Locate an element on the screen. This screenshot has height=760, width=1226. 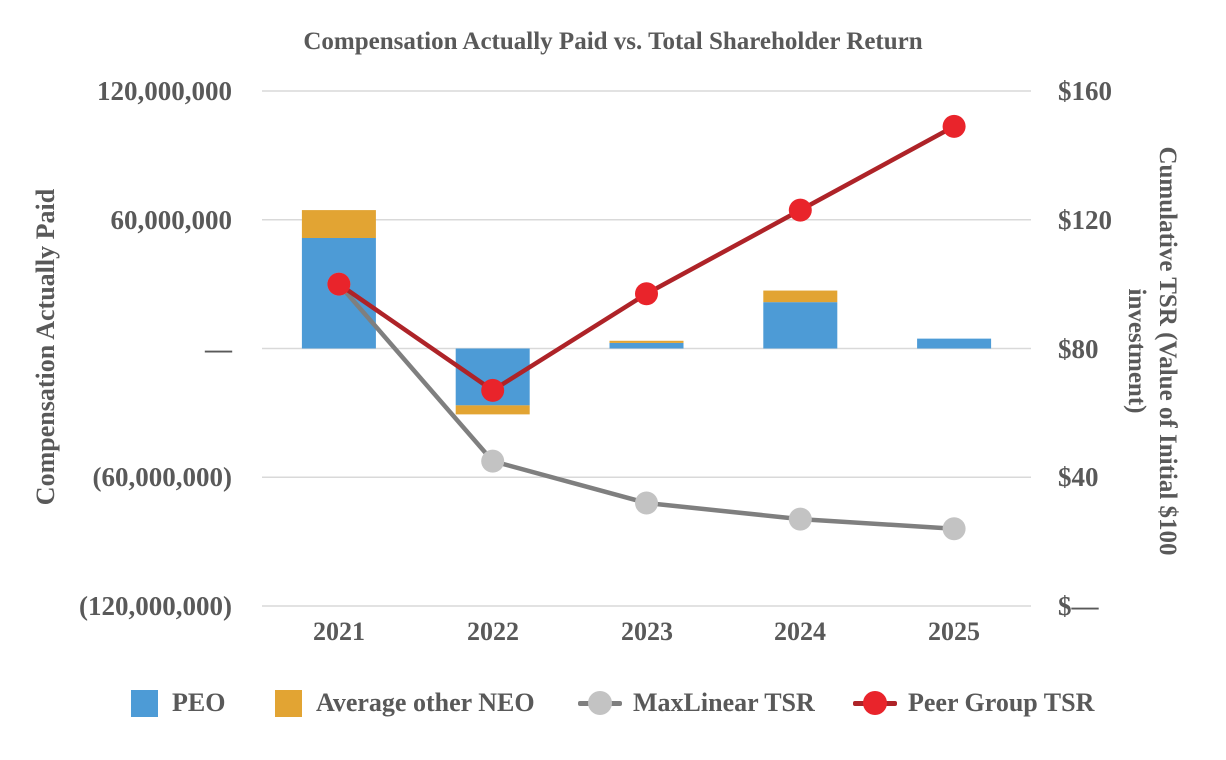
bar-average-other-neo-2023 is located at coordinates (646, 341).